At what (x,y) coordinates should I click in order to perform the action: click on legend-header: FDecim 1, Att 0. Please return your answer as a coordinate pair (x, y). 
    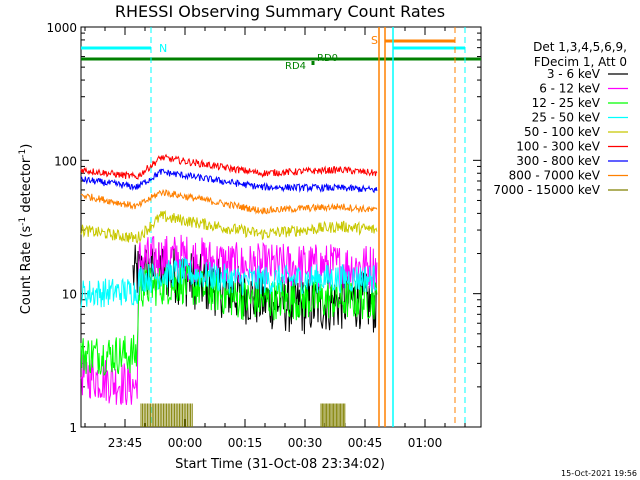
    Looking at the image, I should click on (580, 62).